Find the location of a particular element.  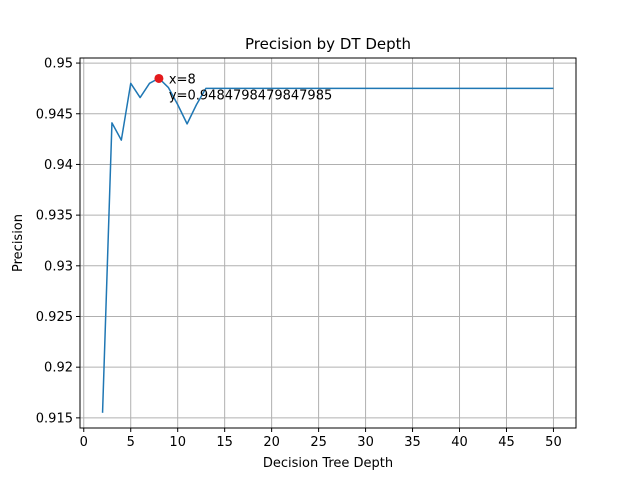

y-tick-label: 0.92 is located at coordinates (58, 368).